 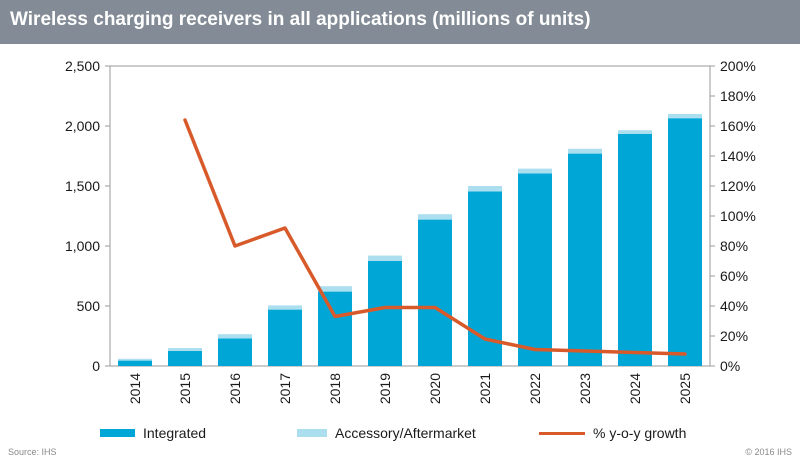 I want to click on legend-swatch-accessory, so click(x=312, y=433).